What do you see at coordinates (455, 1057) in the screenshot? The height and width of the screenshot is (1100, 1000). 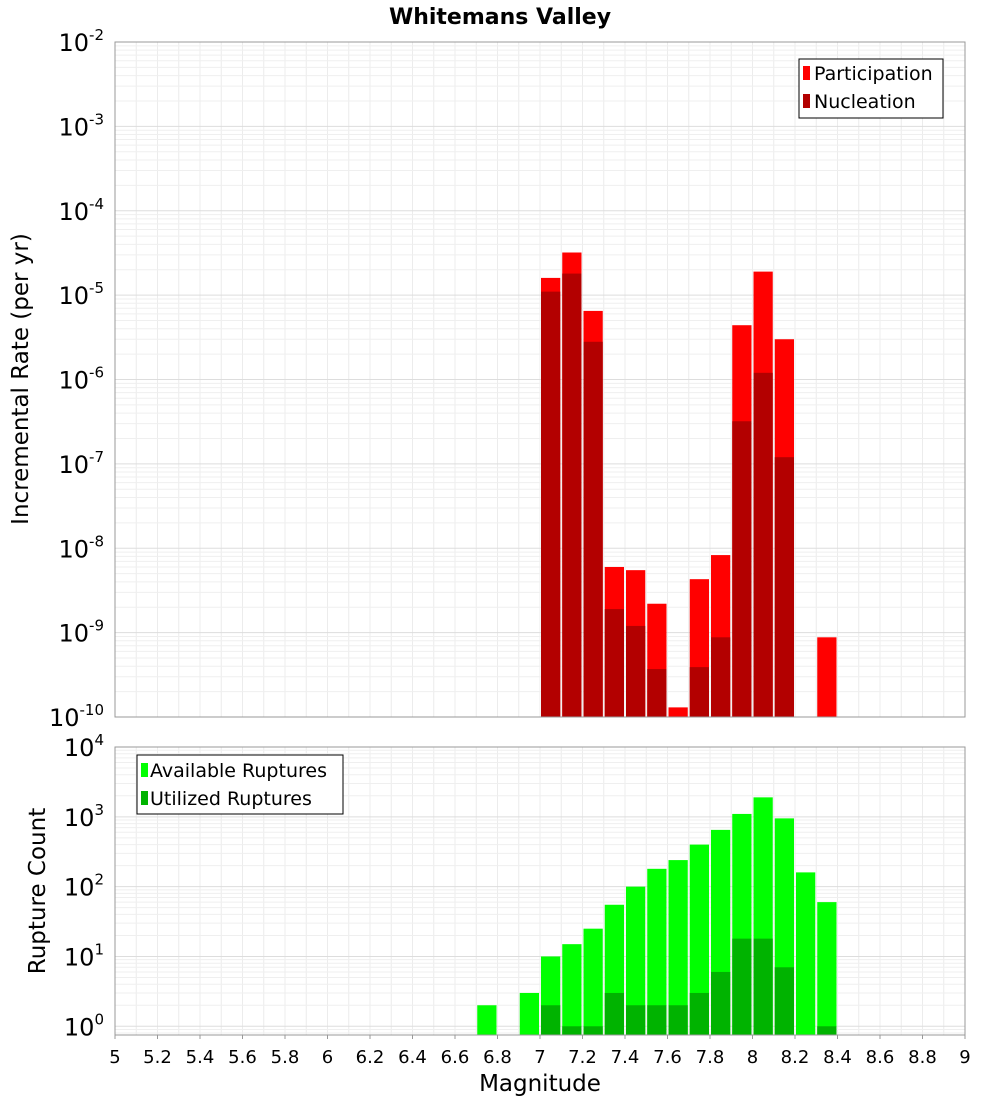 I see `x-tick-label: 6.6` at bounding box center [455, 1057].